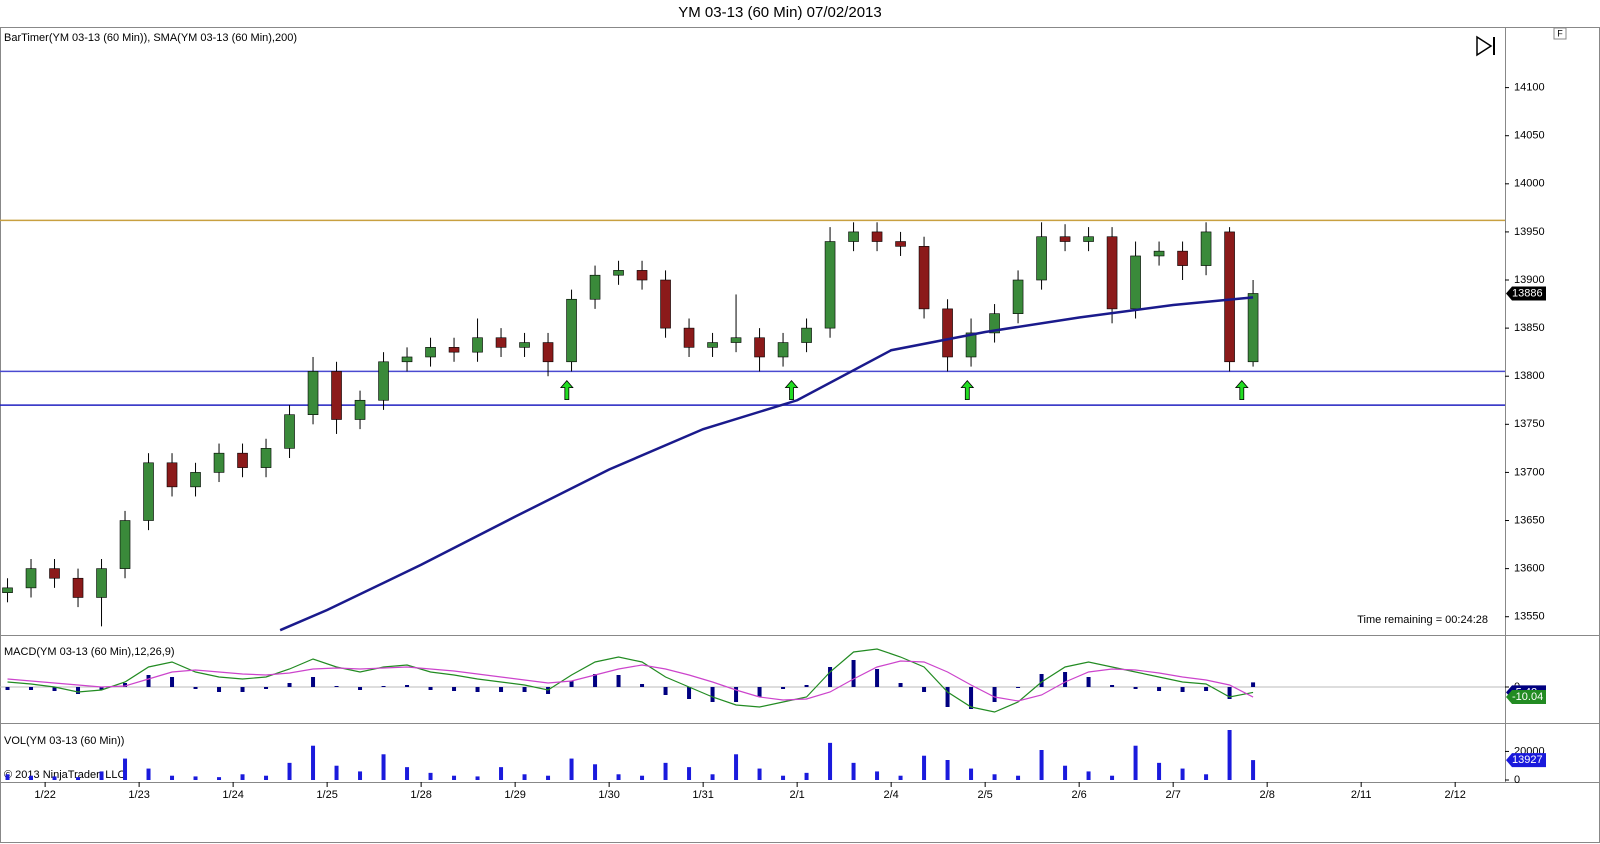  I want to click on bar-timer: Time remaining = 00:24:28, so click(1422, 620).